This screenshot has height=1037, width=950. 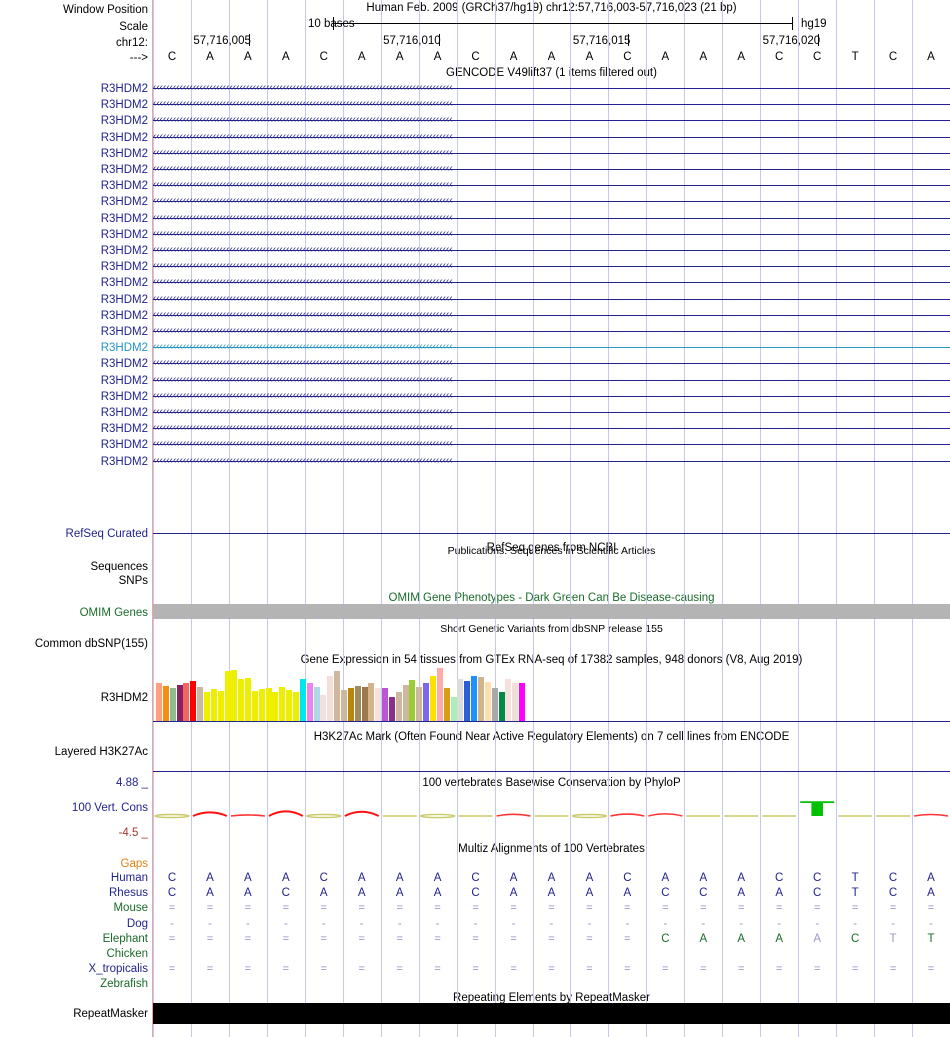 What do you see at coordinates (551, 1013) in the screenshot?
I see `repeatmasker-feature-bar` at bounding box center [551, 1013].